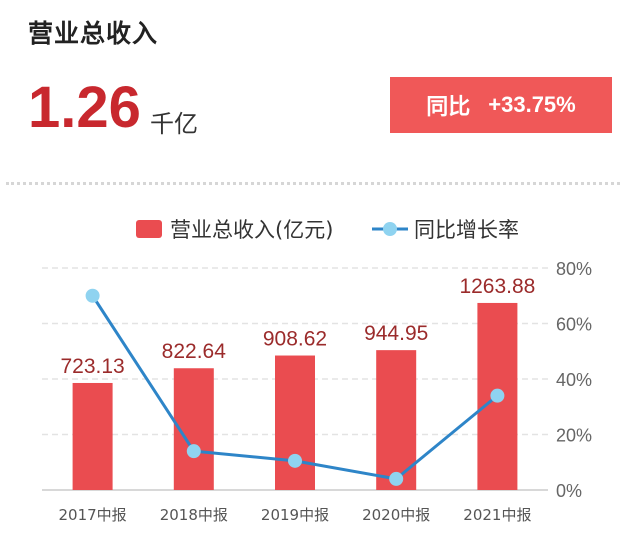  I want to click on revenue-unit: 千亿, so click(174, 124).